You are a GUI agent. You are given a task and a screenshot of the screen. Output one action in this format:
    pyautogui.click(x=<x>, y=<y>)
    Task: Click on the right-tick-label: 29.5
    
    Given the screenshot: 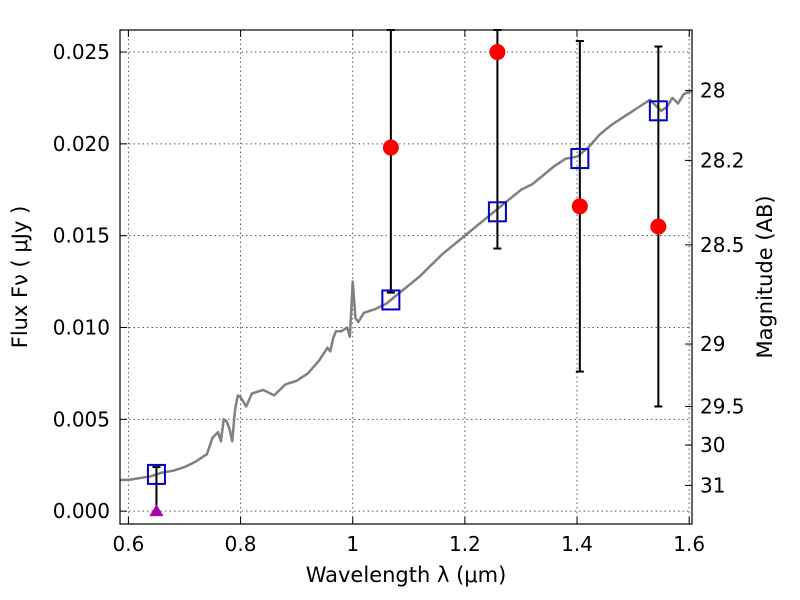 What is the action you would take?
    pyautogui.click(x=722, y=406)
    